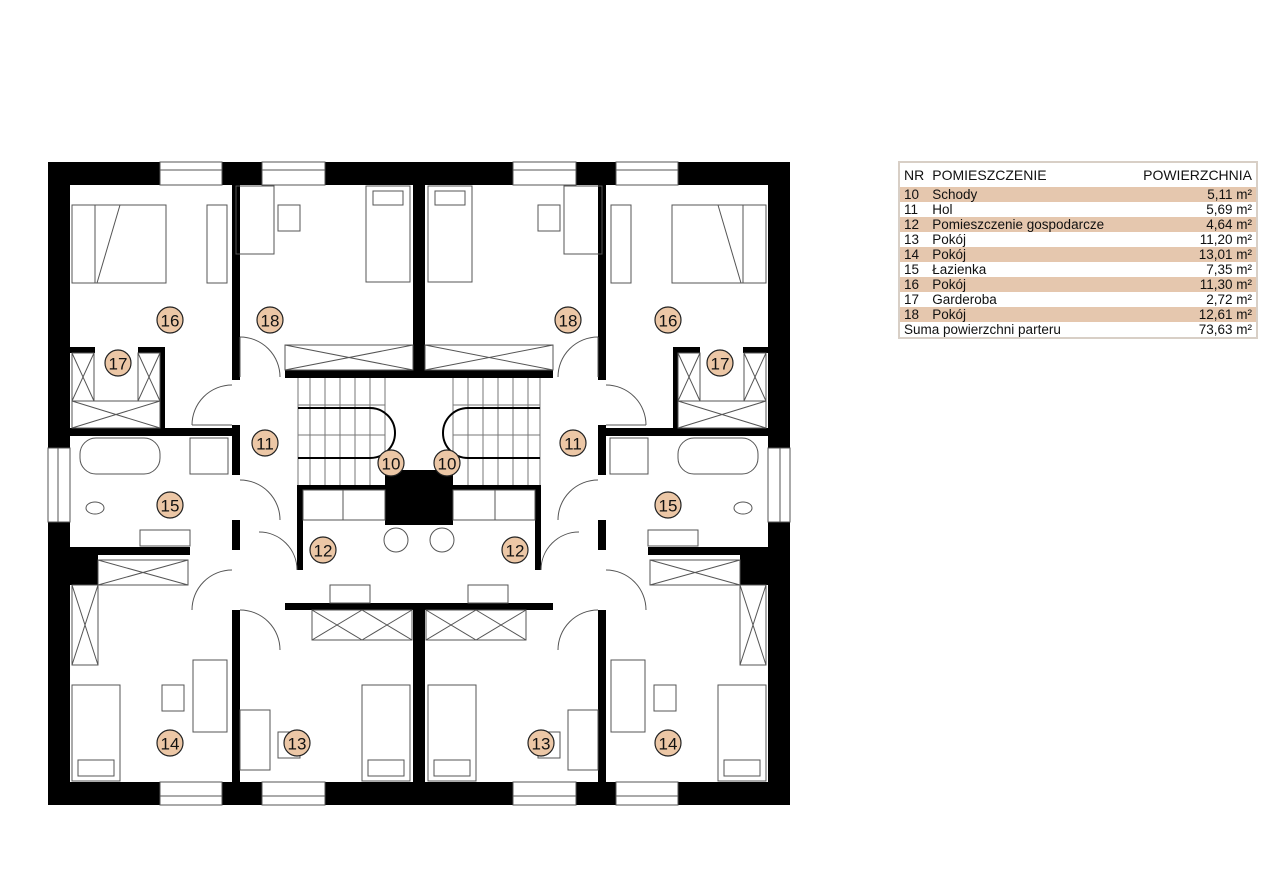 The height and width of the screenshot is (895, 1280). I want to click on cell-area: 11,20 m², so click(1225, 239).